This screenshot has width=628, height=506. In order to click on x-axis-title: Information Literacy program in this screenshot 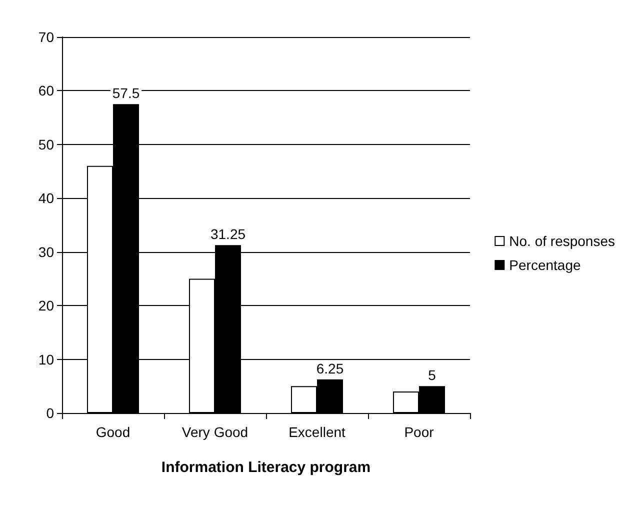, I will do `click(266, 467)`.